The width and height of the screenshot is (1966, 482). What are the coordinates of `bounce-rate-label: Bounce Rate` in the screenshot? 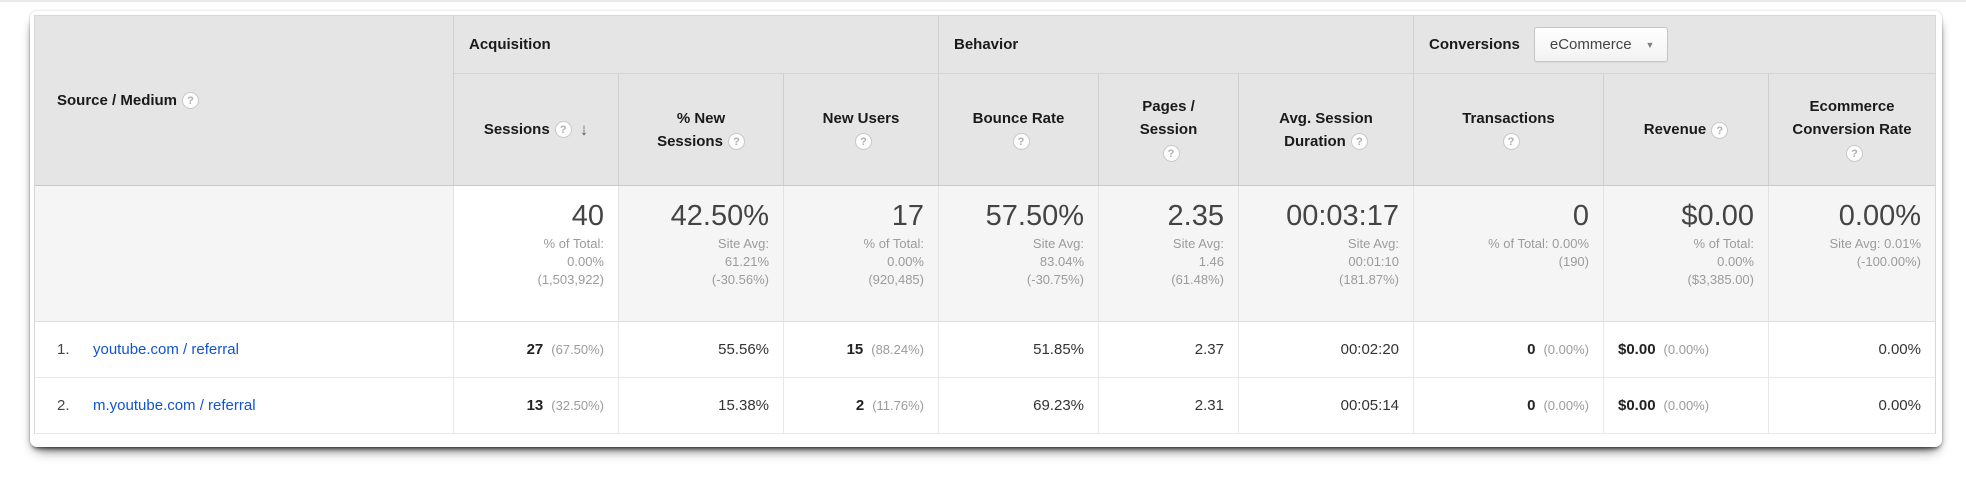 It's located at (1018, 118).